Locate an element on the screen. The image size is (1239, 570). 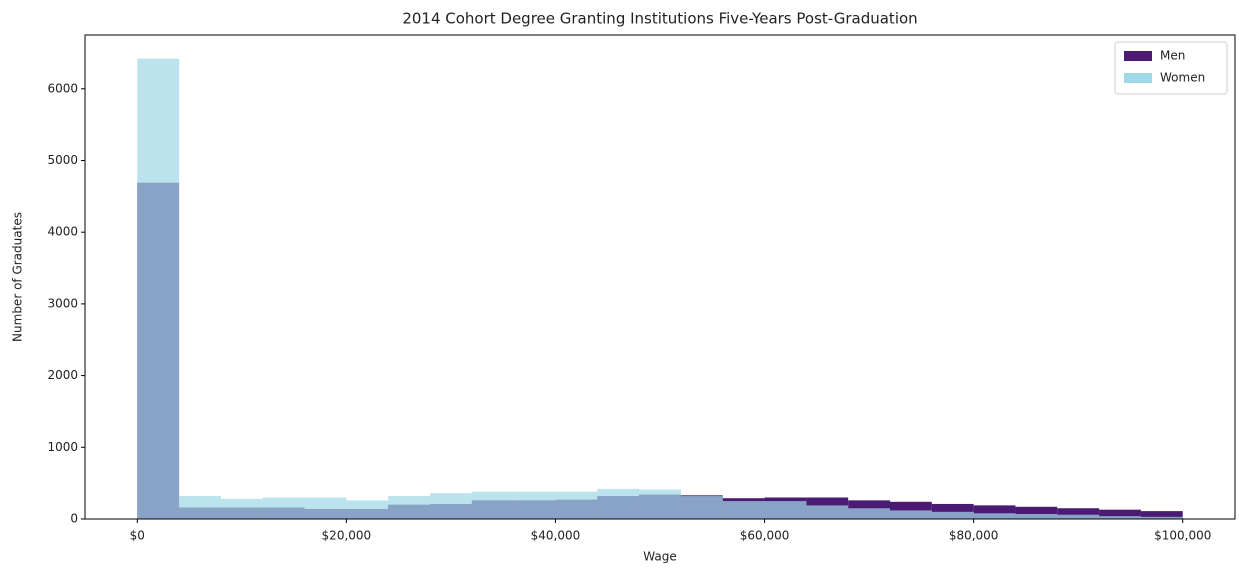
y-tick-label: 3000 is located at coordinates (62, 303).